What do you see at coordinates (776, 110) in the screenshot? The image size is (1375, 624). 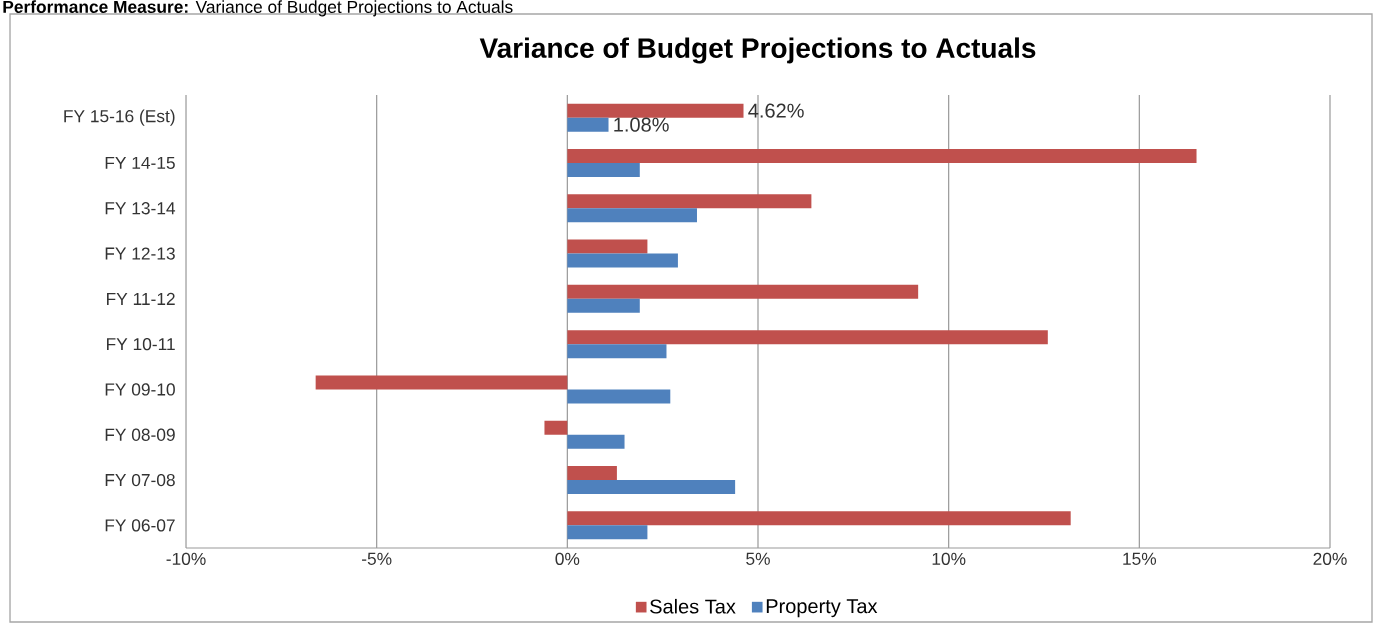 I see `data-label: 4.62%` at bounding box center [776, 110].